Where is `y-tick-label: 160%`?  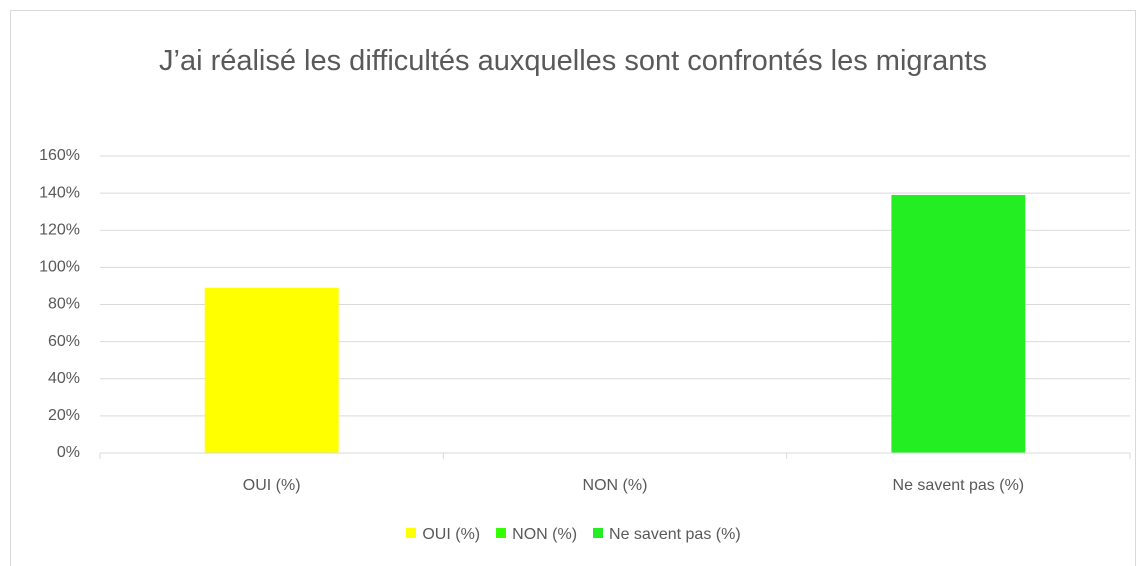
y-tick-label: 160% is located at coordinates (59, 155).